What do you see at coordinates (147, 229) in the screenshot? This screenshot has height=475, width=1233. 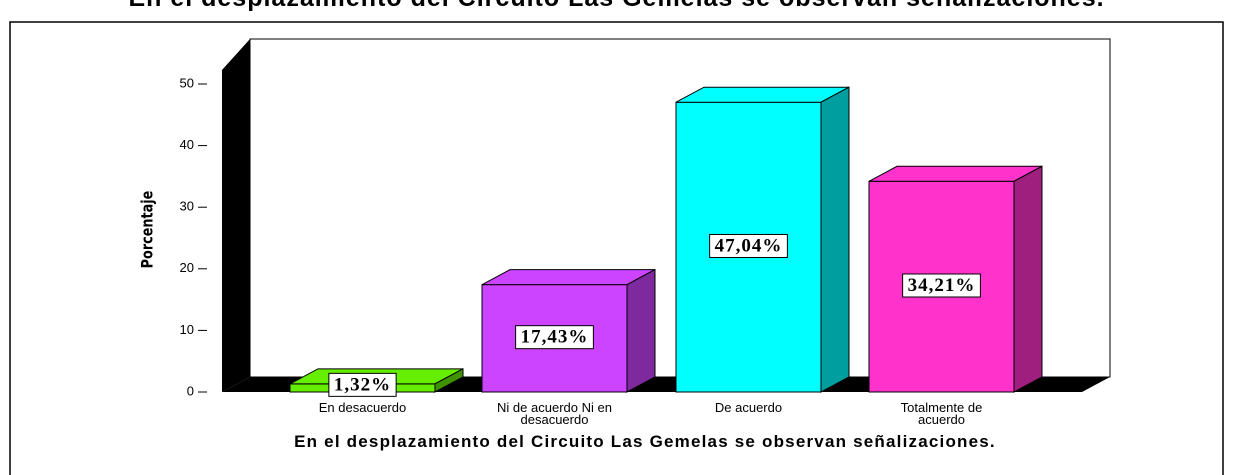 I see `y-axis-label: Porcentaje` at bounding box center [147, 229].